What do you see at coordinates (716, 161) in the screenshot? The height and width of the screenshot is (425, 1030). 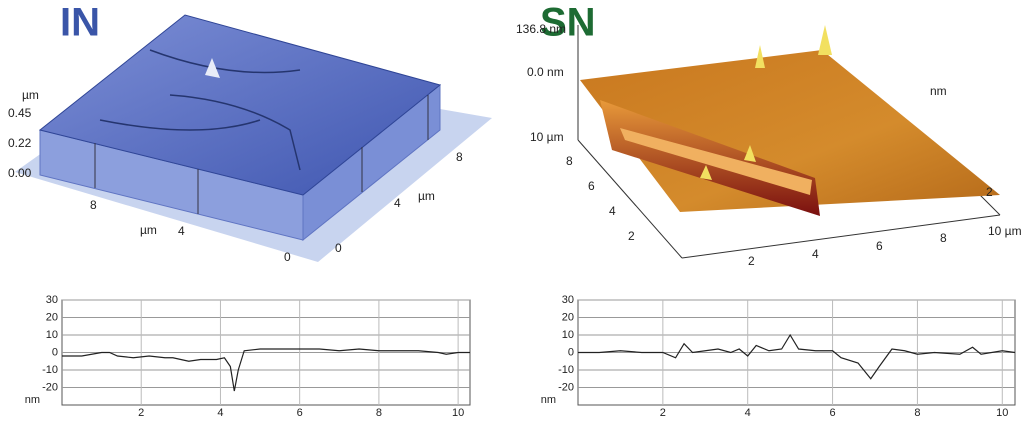 I see `ridge-top` at bounding box center [716, 161].